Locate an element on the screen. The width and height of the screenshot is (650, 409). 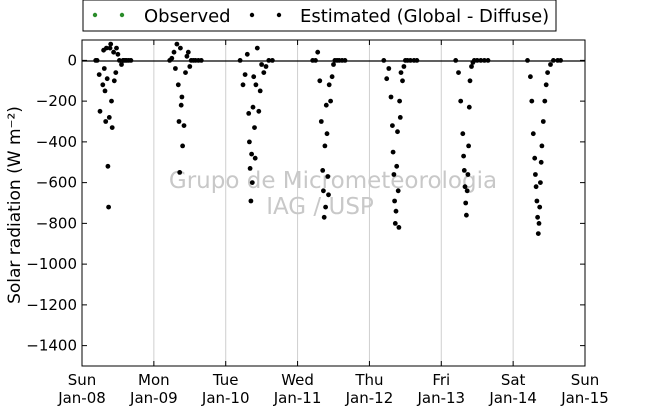
x-tick-label: Sat is located at coordinates (513, 380).